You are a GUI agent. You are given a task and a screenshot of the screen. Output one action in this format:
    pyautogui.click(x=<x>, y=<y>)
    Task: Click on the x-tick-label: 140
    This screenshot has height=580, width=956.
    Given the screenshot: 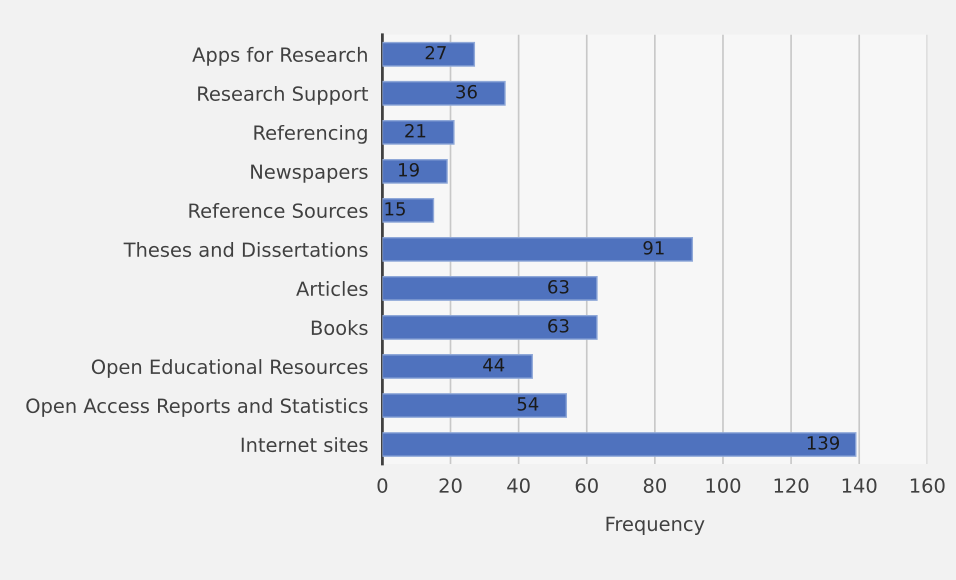 What is the action you would take?
    pyautogui.click(x=859, y=485)
    